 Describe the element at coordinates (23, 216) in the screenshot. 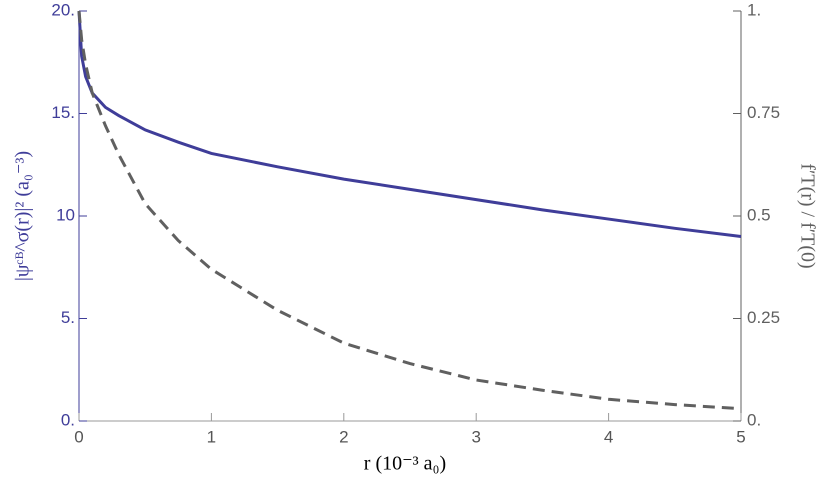

I see `y-axis-label: |ψᶜᴮ^σ(r)|² (a₀⁻³)` at that location.